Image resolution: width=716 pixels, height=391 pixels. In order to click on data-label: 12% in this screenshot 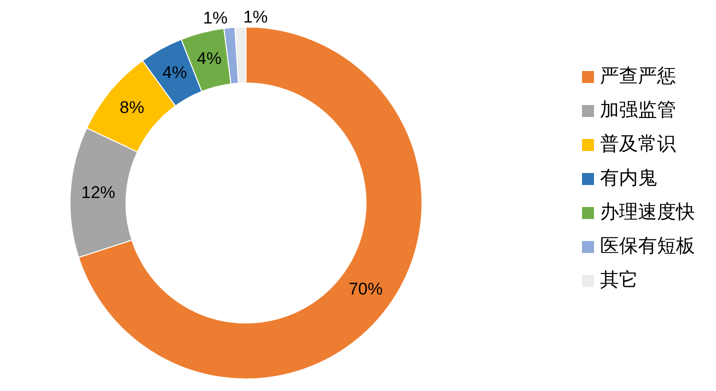, I will do `click(98, 192)`.